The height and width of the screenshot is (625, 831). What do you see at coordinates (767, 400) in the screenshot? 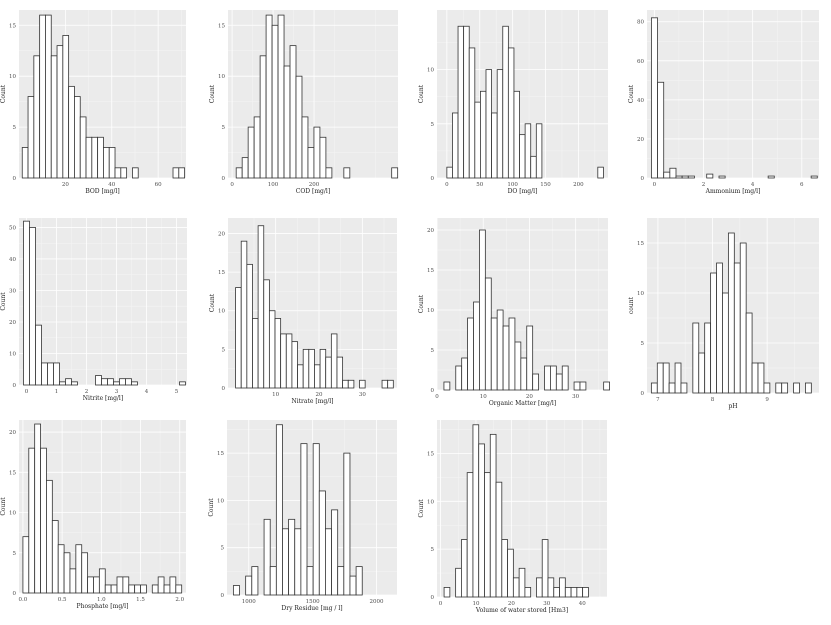
I see `x-tick-label: 9` at bounding box center [767, 400].